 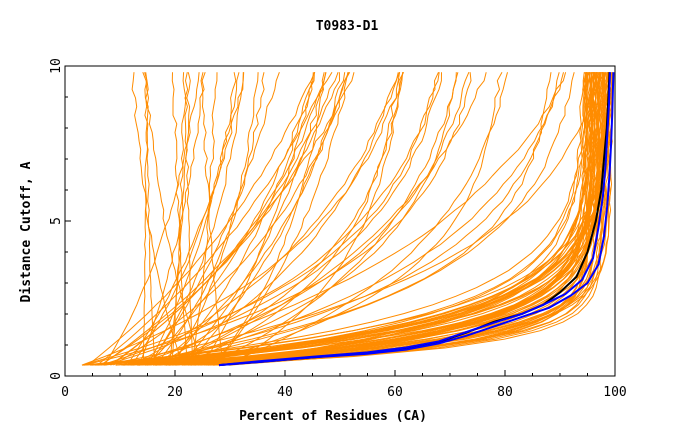 I want to click on y-ticks: 0 5 10, so click(x=60, y=219).